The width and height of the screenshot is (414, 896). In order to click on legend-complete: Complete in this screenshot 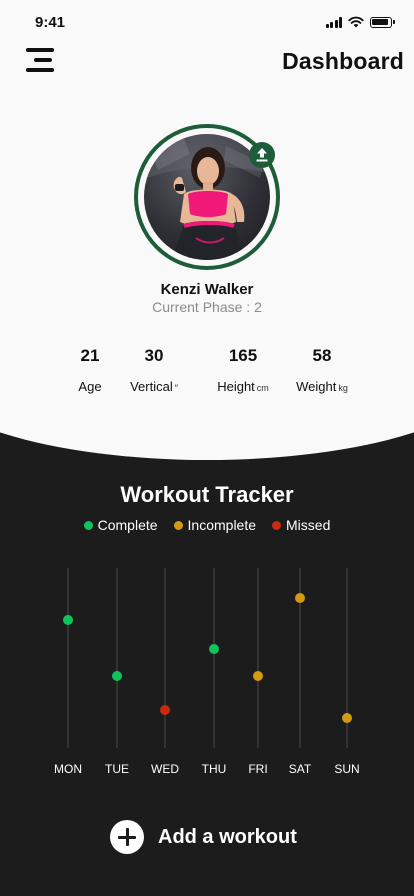, I will do `click(120, 525)`.